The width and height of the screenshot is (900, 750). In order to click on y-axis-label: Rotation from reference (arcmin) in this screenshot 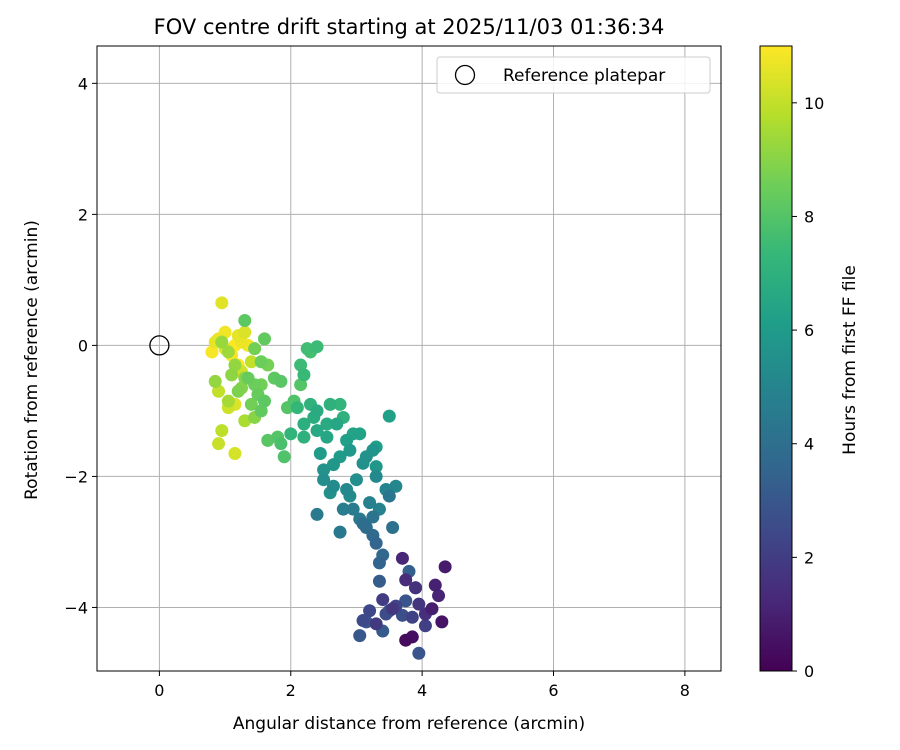, I will do `click(32, 360)`.